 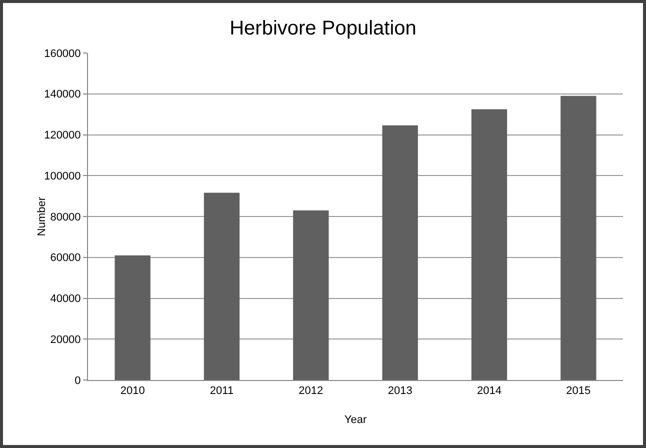 What do you see at coordinates (62, 176) in the screenshot?
I see `y-tick-label: 100000` at bounding box center [62, 176].